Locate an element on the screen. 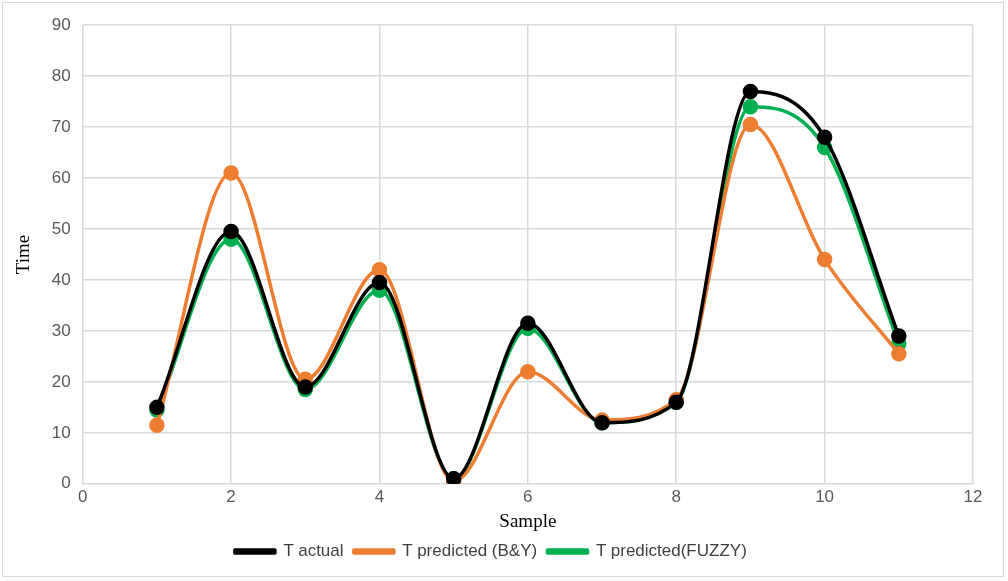  y-tick-label: 80 is located at coordinates (61, 75).